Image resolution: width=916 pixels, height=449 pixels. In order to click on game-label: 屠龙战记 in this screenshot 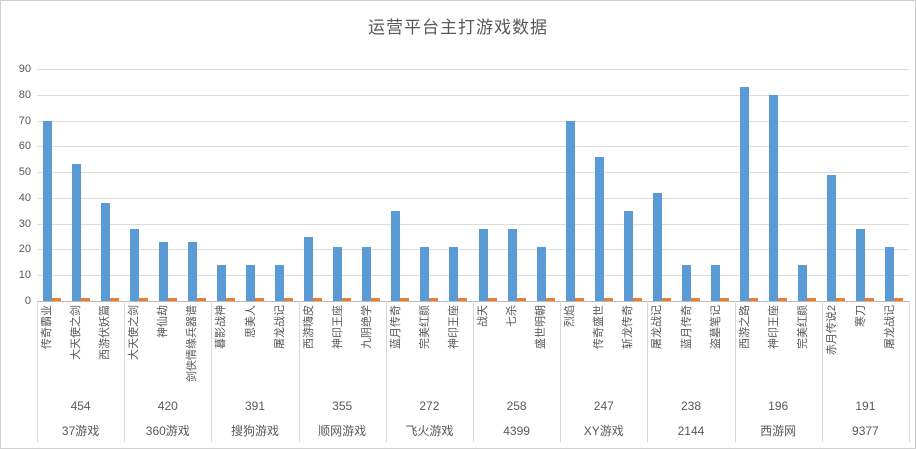, I will do `click(657, 327)`.